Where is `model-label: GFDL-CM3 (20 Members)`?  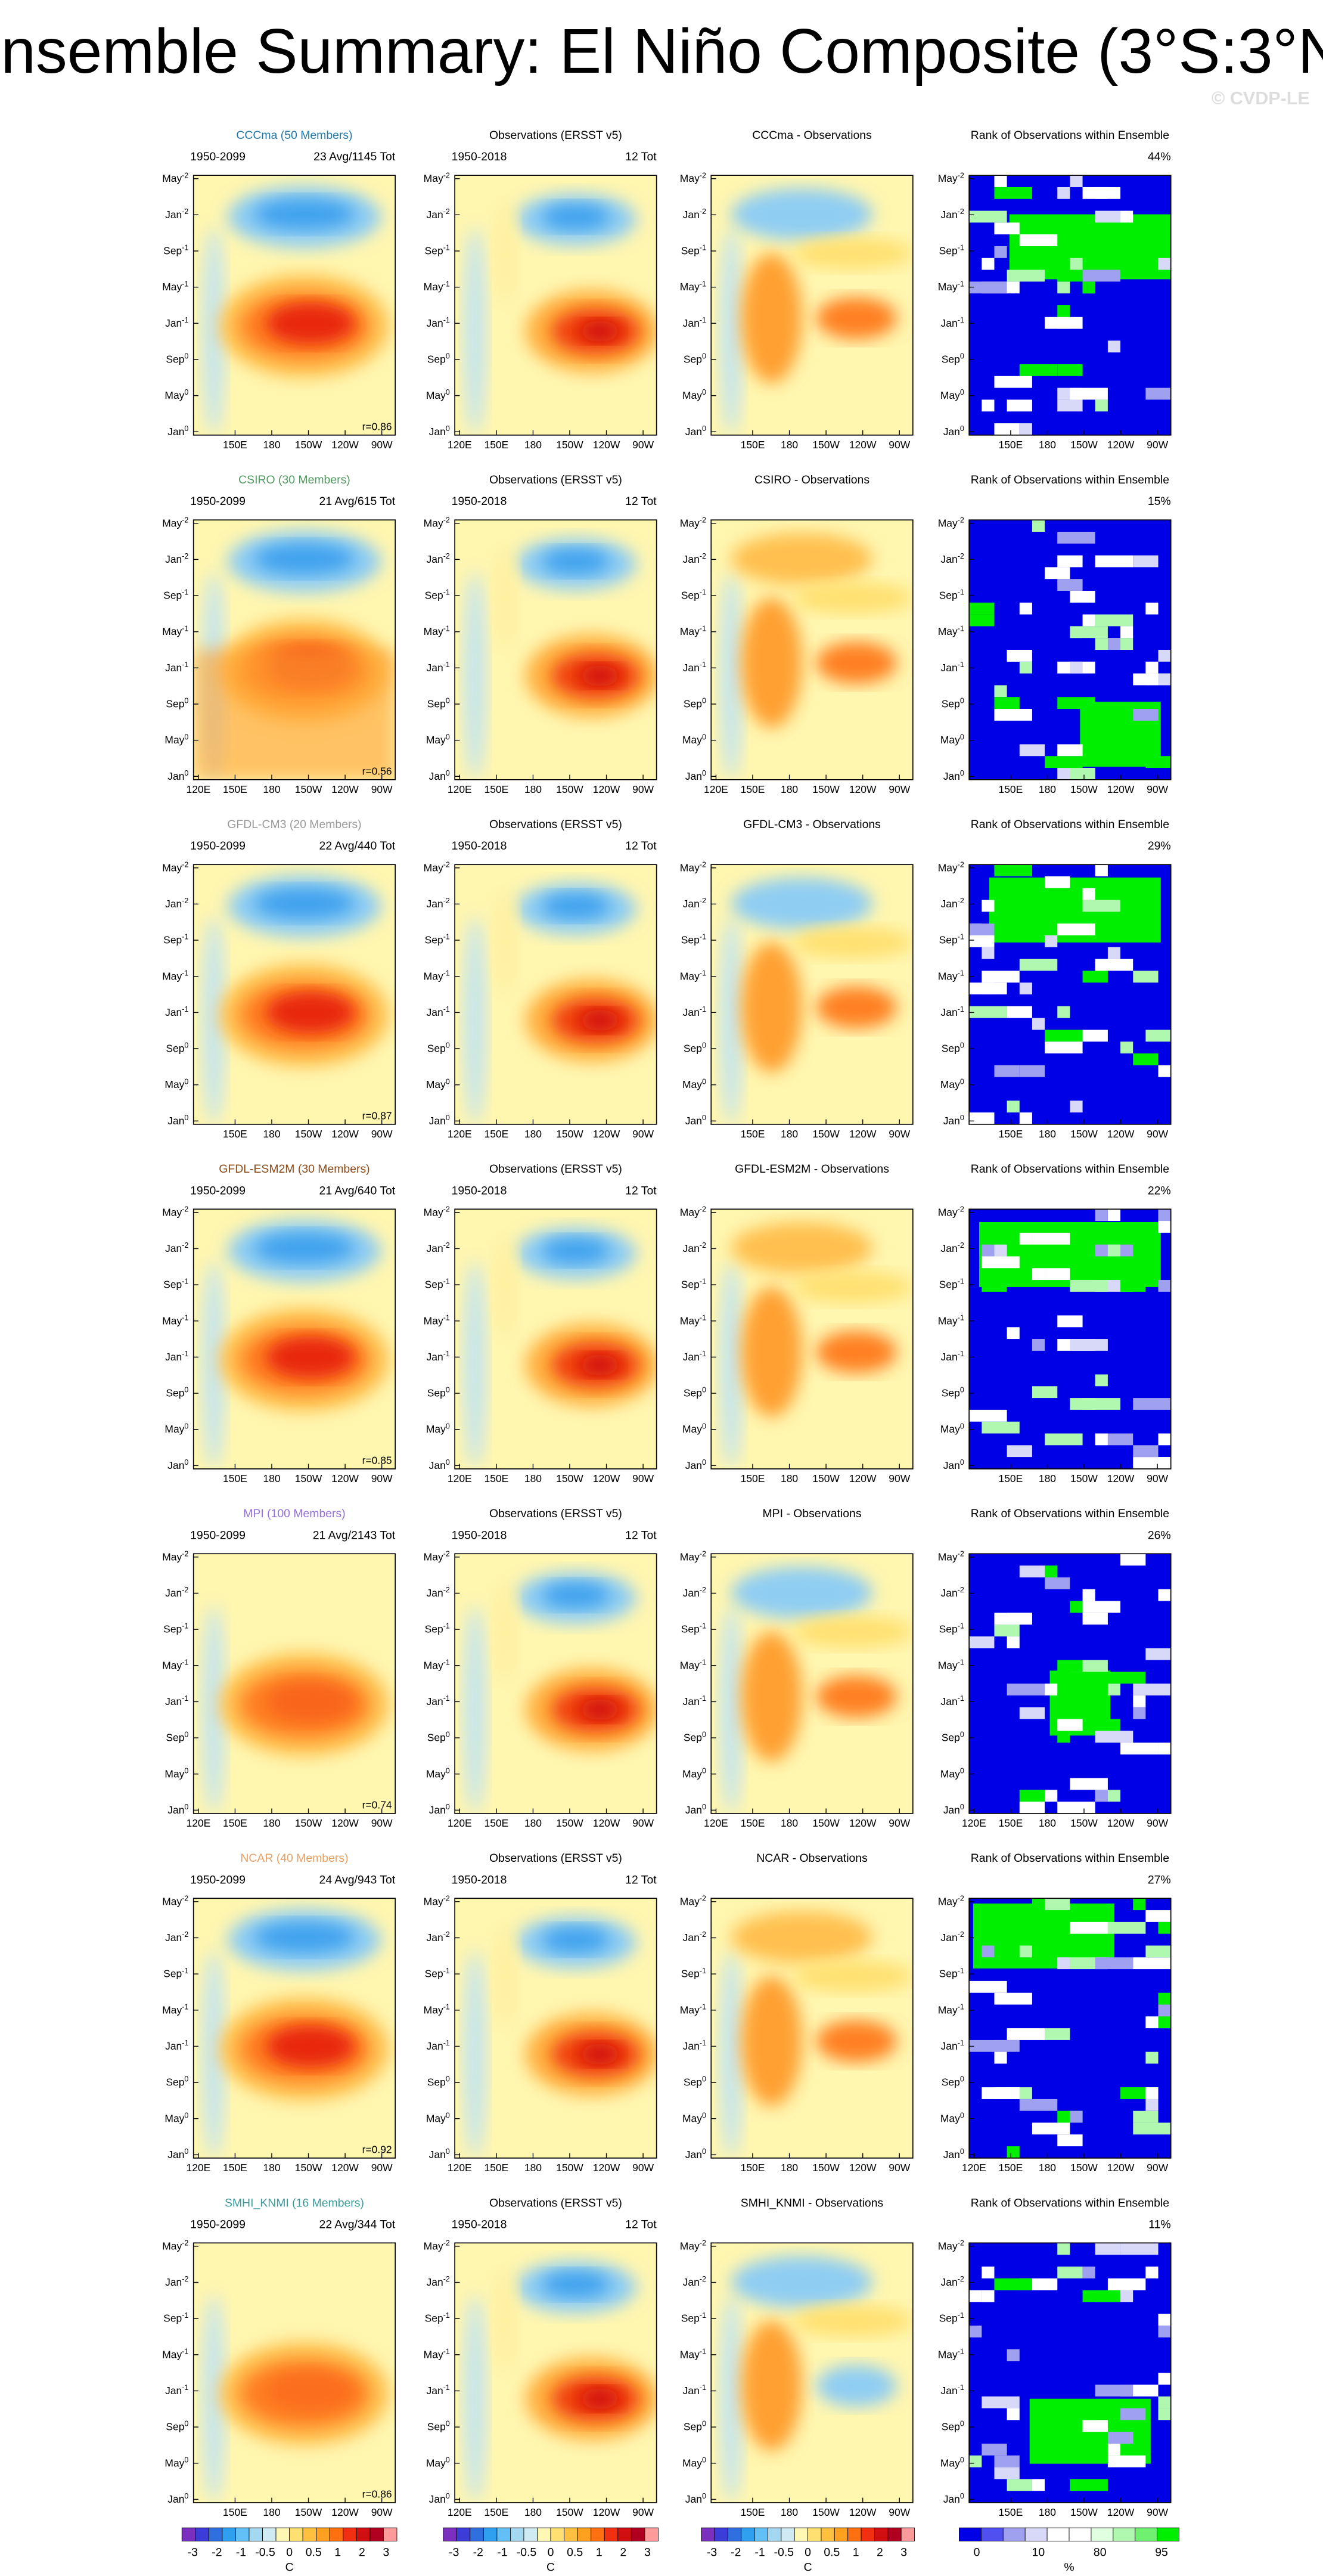 model-label: GFDL-CM3 (20 Members) is located at coordinates (294, 824).